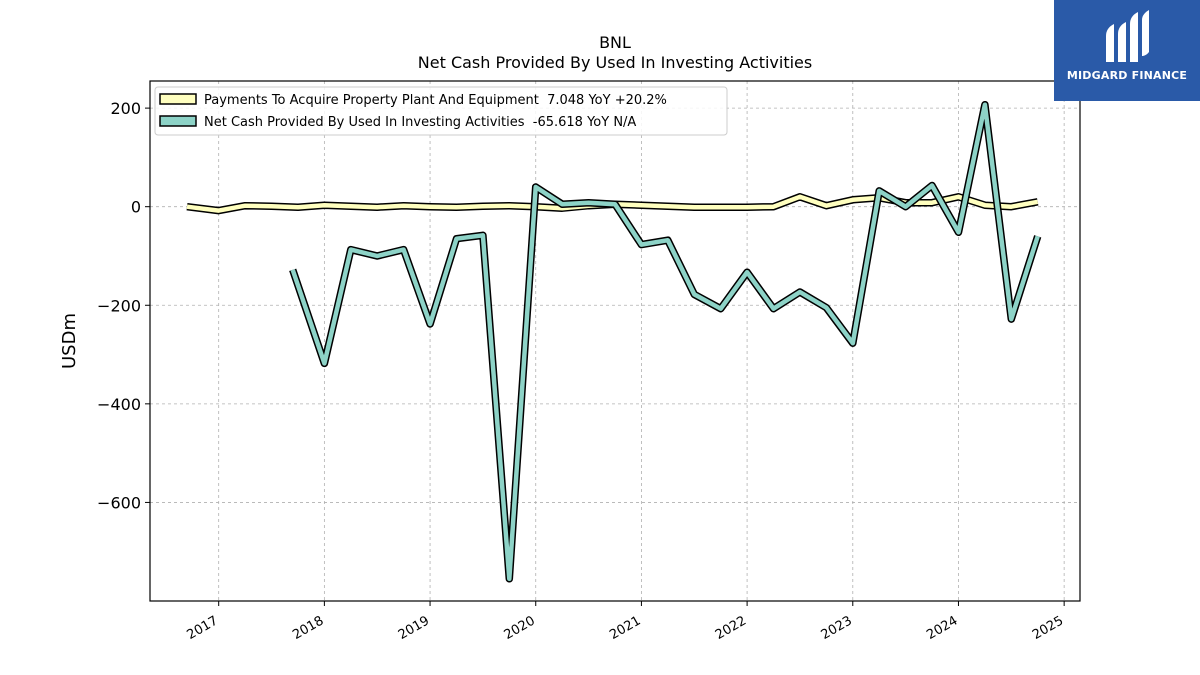 This screenshot has width=1200, height=675. What do you see at coordinates (69, 341) in the screenshot?
I see `y-axis-label: USDm` at bounding box center [69, 341].